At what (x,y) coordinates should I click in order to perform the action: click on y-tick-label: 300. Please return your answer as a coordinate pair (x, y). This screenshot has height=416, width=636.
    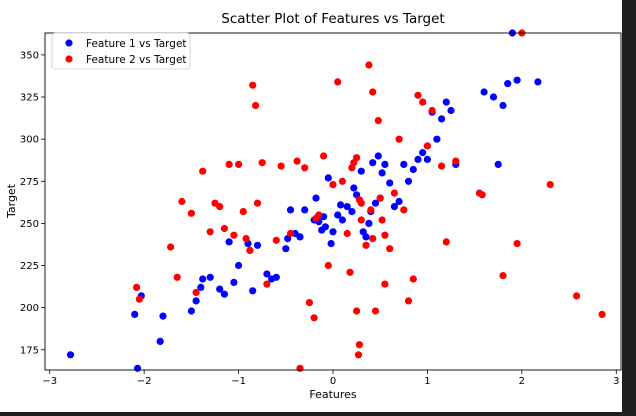
    Looking at the image, I should click on (29, 140).